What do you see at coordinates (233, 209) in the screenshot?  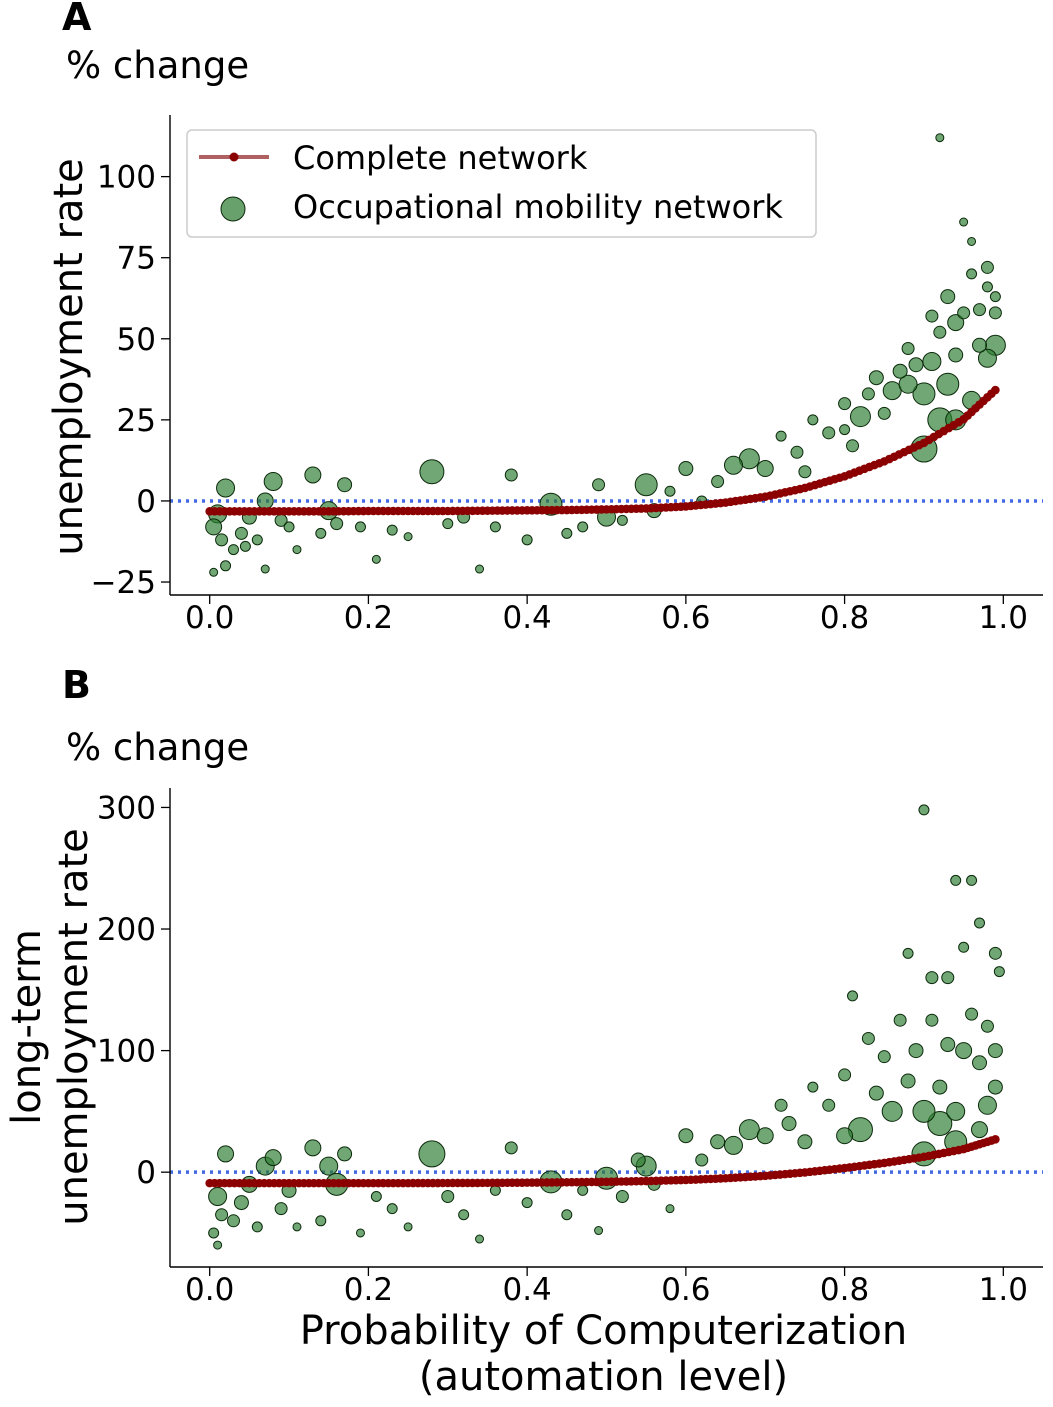 I see `legend-scatter-swatch` at bounding box center [233, 209].